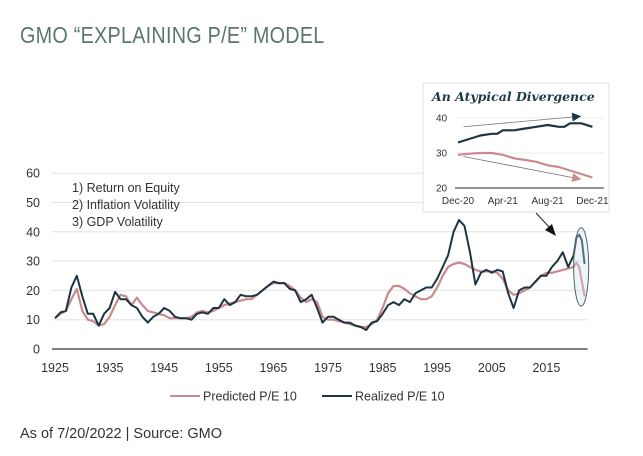 This screenshot has width=643, height=456. I want to click on x-axis-ticks: 1925 1935 1945 1955 1965 1975 1985 1995 2005 2015, so click(300, 368).